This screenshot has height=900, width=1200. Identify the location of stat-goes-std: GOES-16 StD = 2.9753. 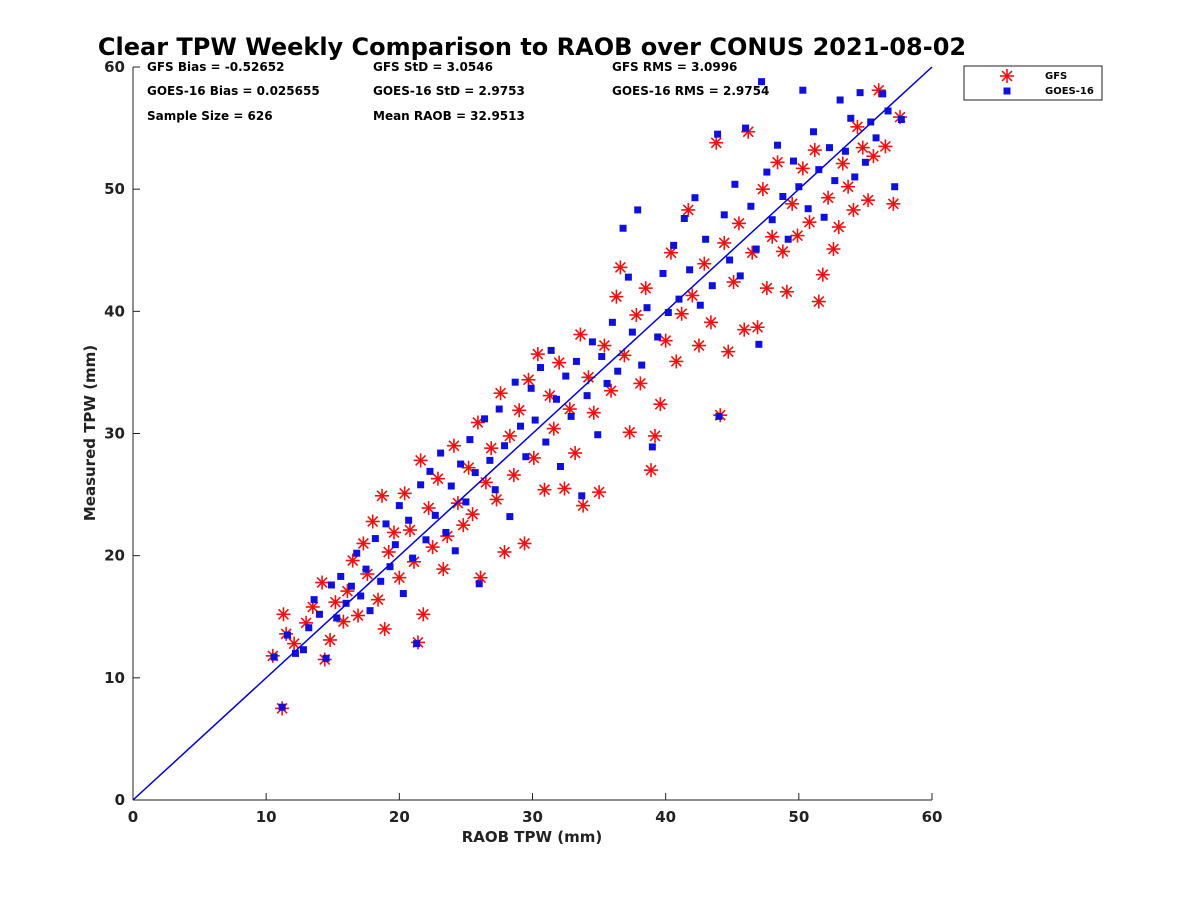
(449, 91).